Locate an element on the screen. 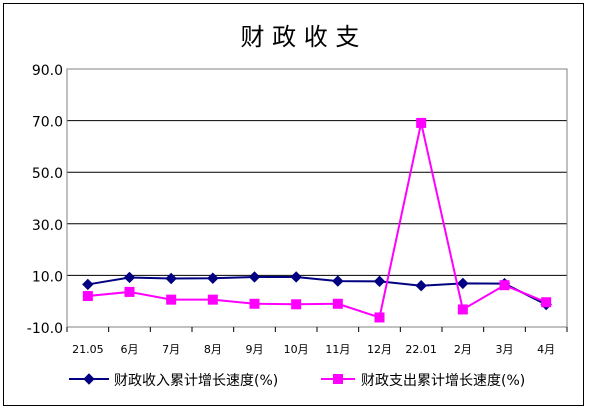  x-tick-label: 10月 is located at coordinates (296, 349).